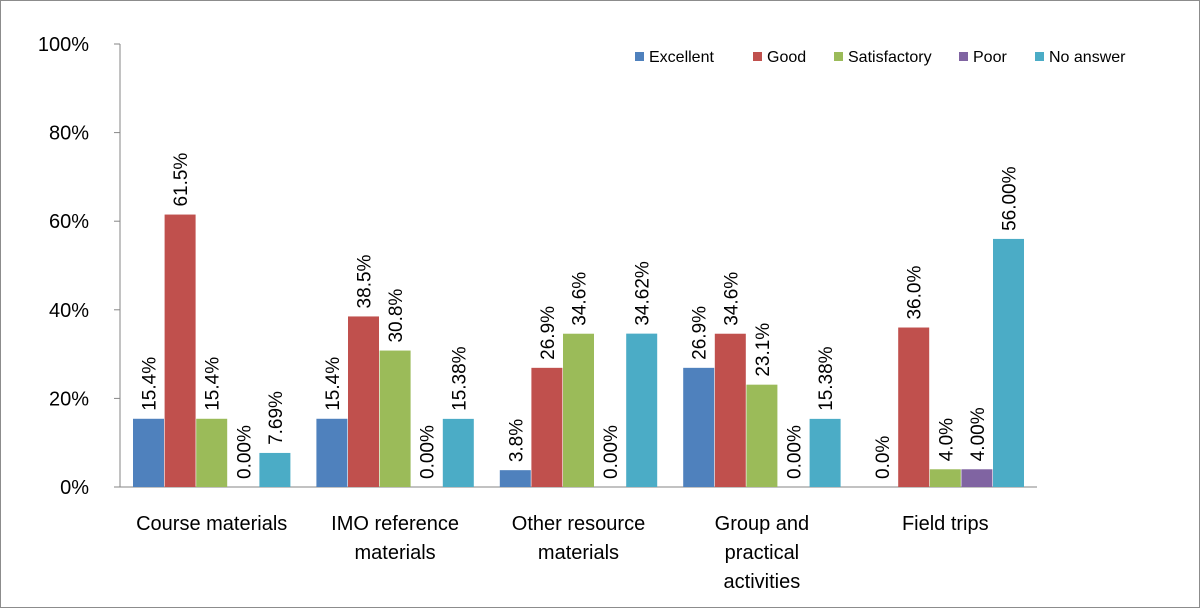 The image size is (1200, 608). I want to click on y-tick-label: 20%, so click(69, 399).